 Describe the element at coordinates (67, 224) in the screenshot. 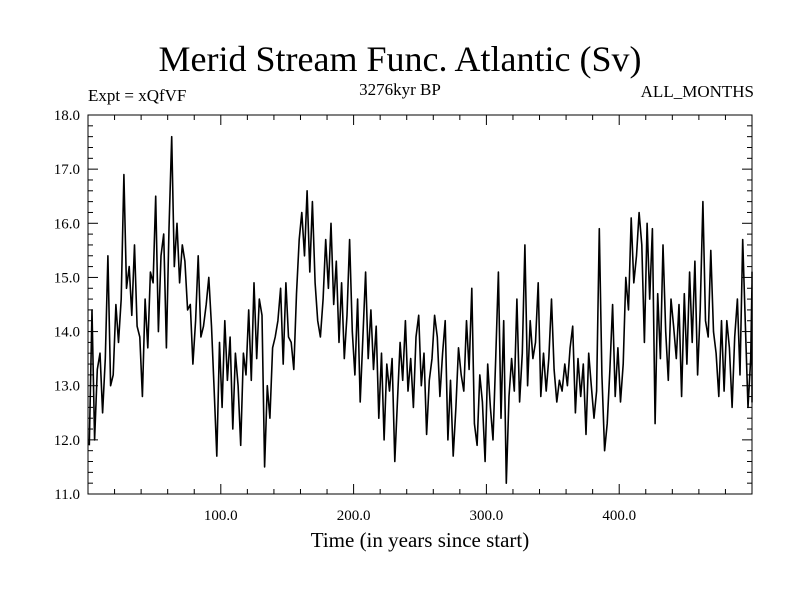

I see `y-tick-label: 16.0` at that location.